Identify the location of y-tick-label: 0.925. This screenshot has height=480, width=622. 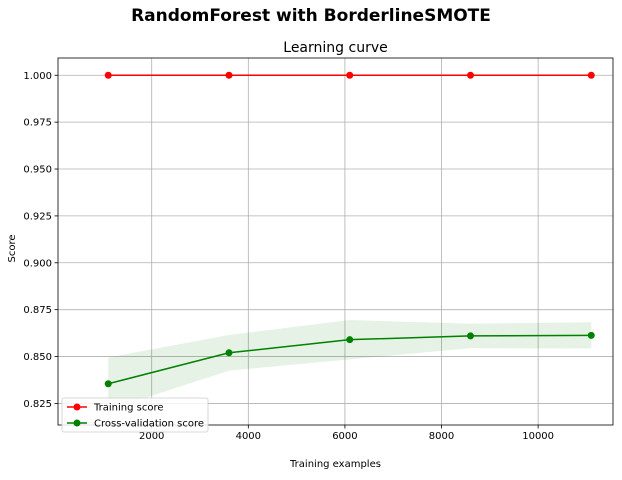
(37, 216).